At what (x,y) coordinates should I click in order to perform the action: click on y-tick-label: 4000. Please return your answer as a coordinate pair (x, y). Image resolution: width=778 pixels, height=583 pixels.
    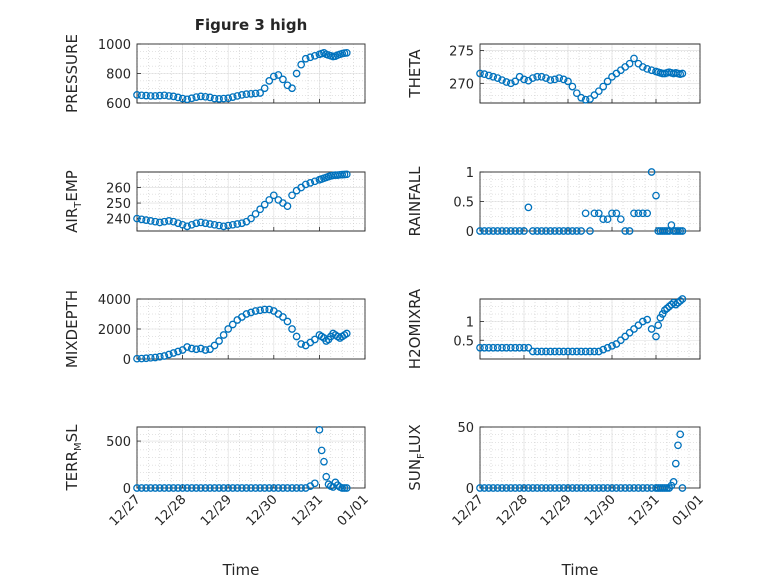
    Looking at the image, I should click on (114, 300).